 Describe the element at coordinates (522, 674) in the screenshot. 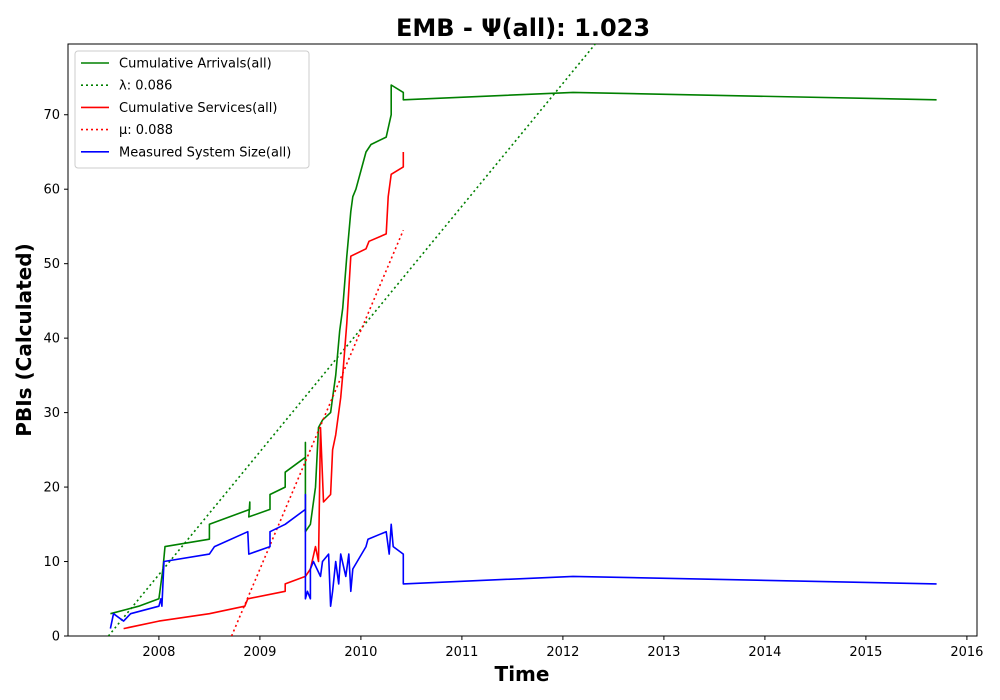

I see `x-axis-title: Time` at that location.